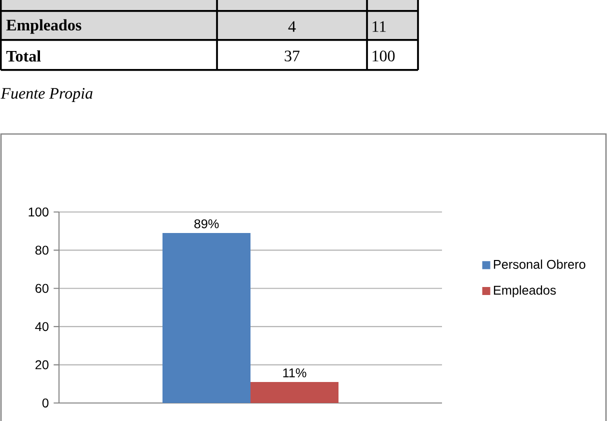 The width and height of the screenshot is (611, 421). What do you see at coordinates (379, 26) in the screenshot?
I see `text: 11` at bounding box center [379, 26].